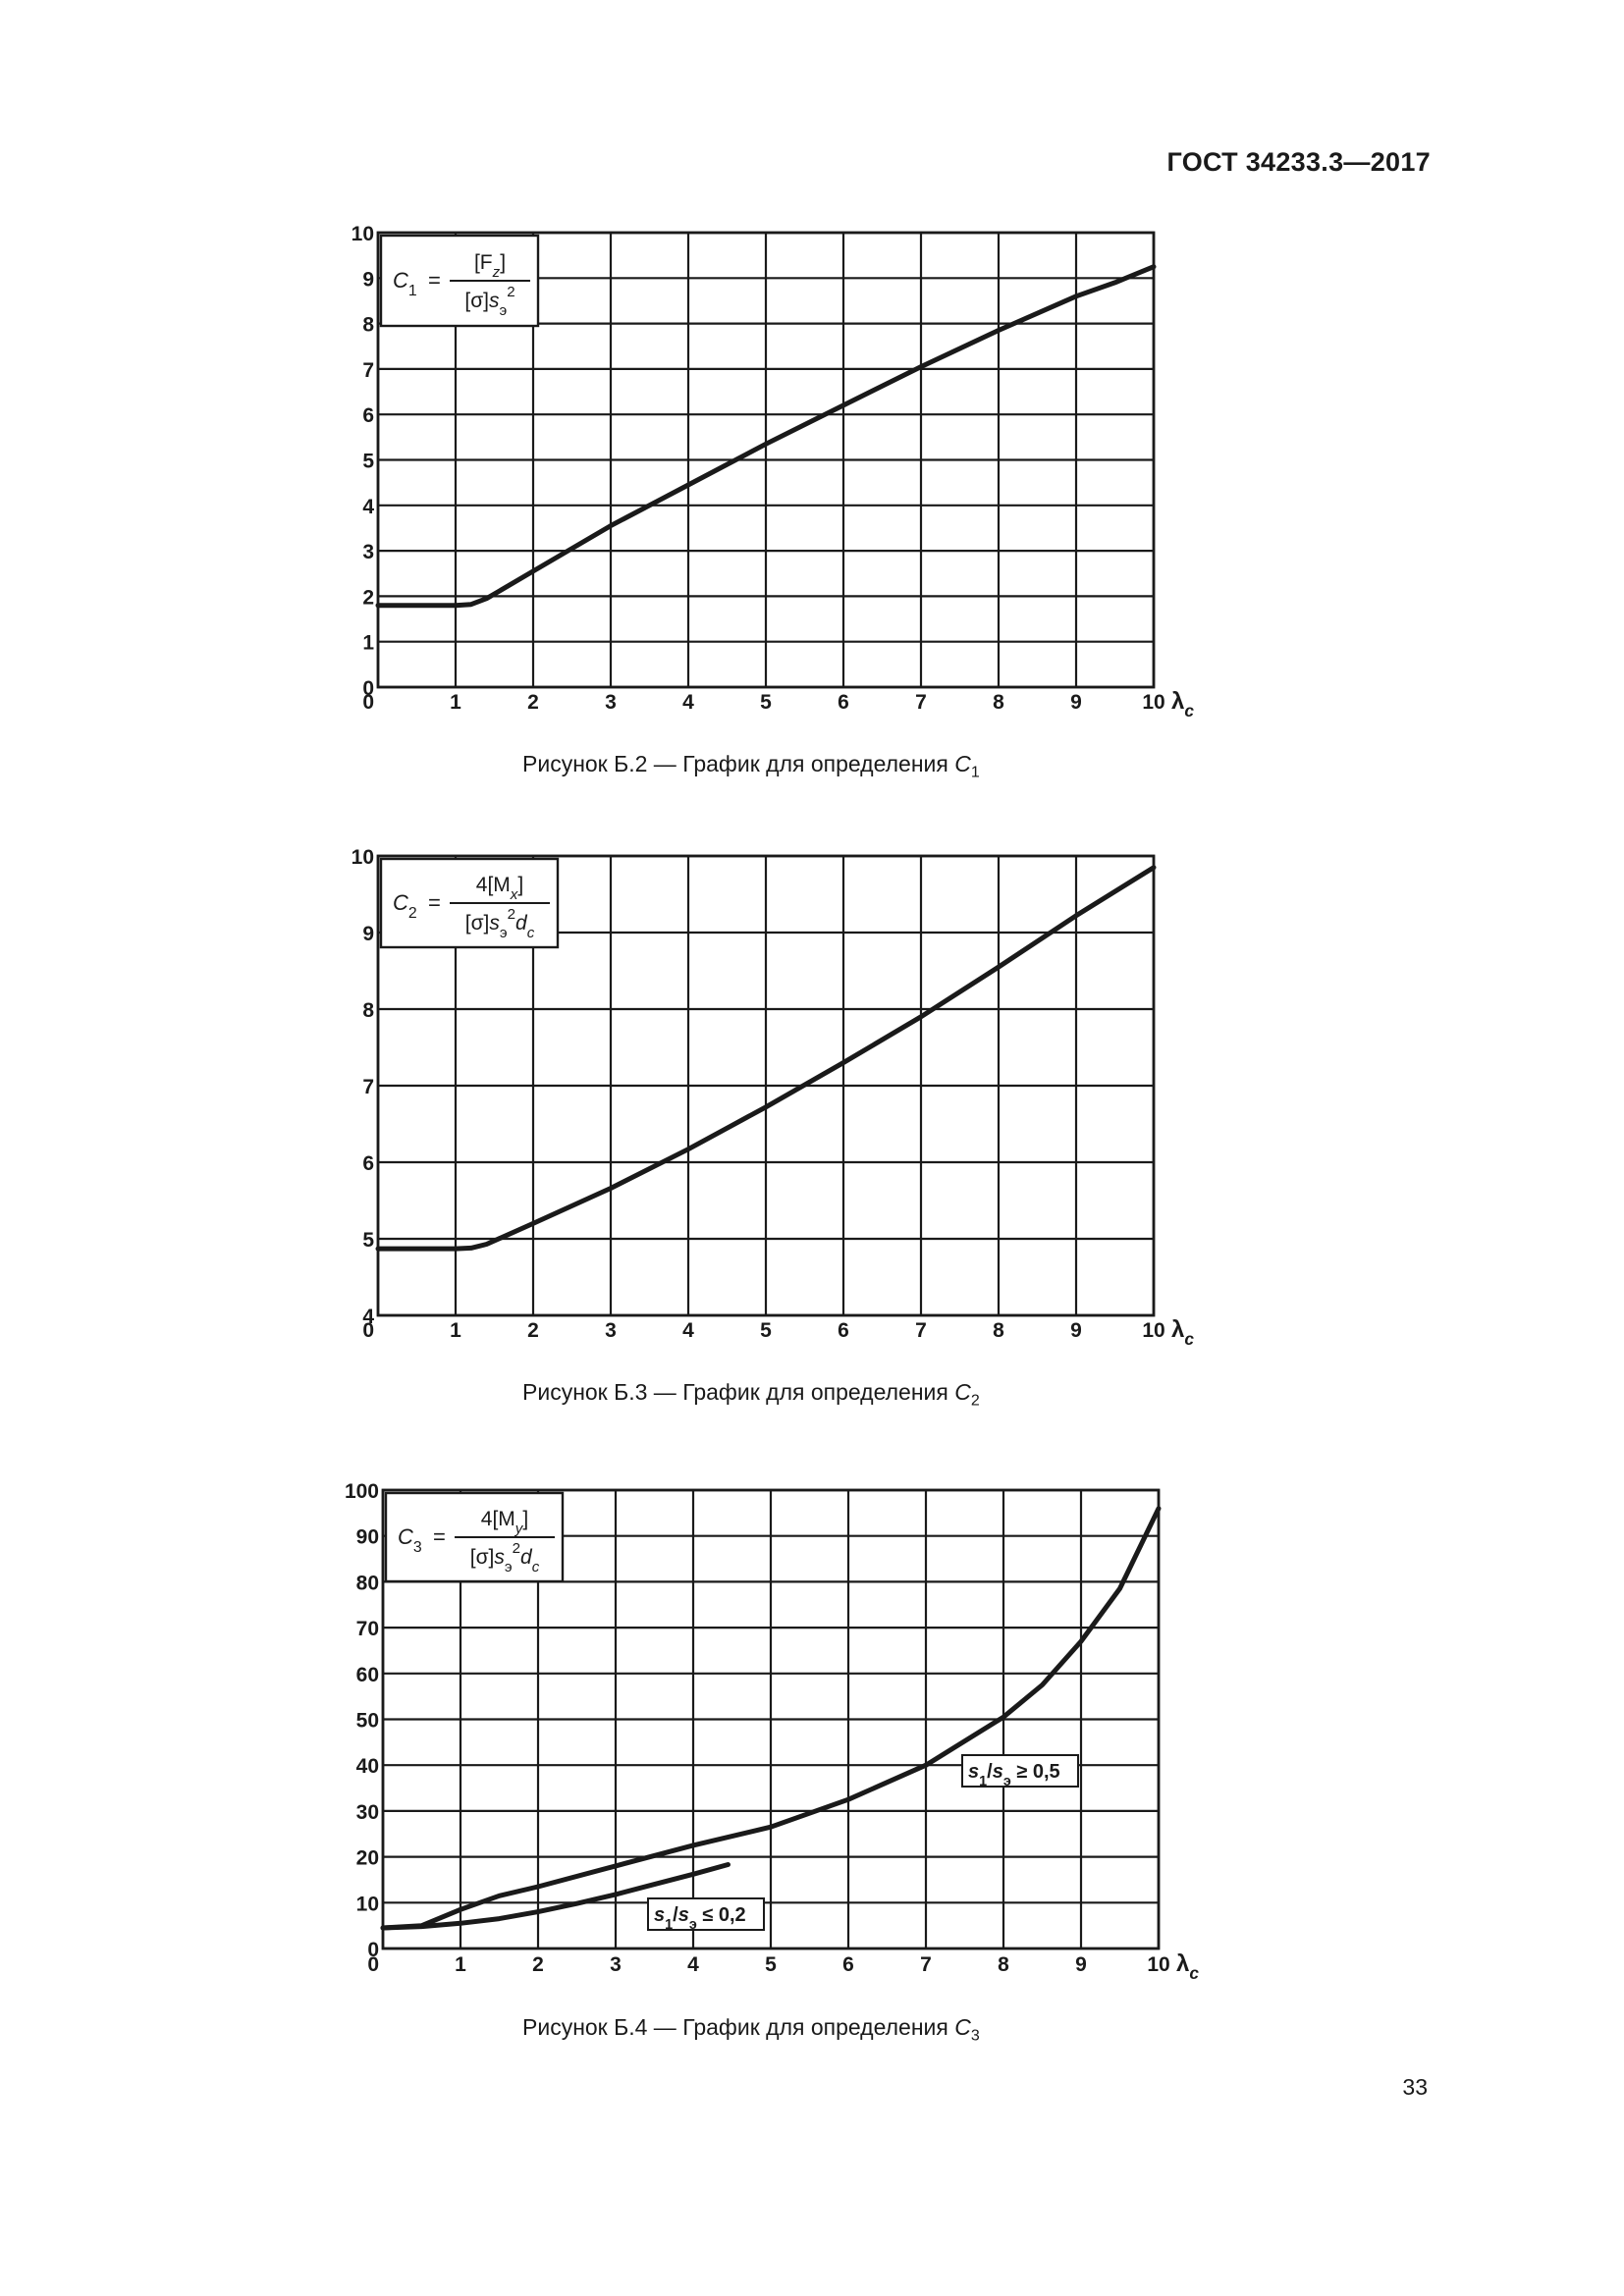 This screenshot has height=2296, width=1624. What do you see at coordinates (367, 1675) in the screenshot?
I see `y-tick-label: 60` at bounding box center [367, 1675].